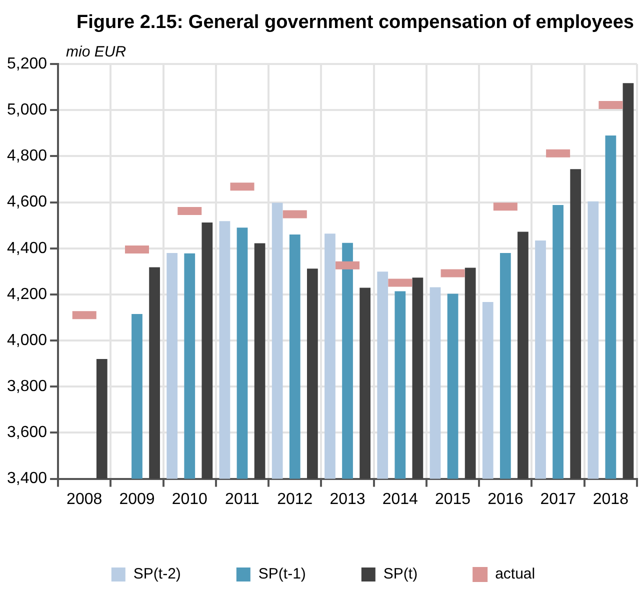  I want to click on x-tick-label: 2017, so click(558, 499).